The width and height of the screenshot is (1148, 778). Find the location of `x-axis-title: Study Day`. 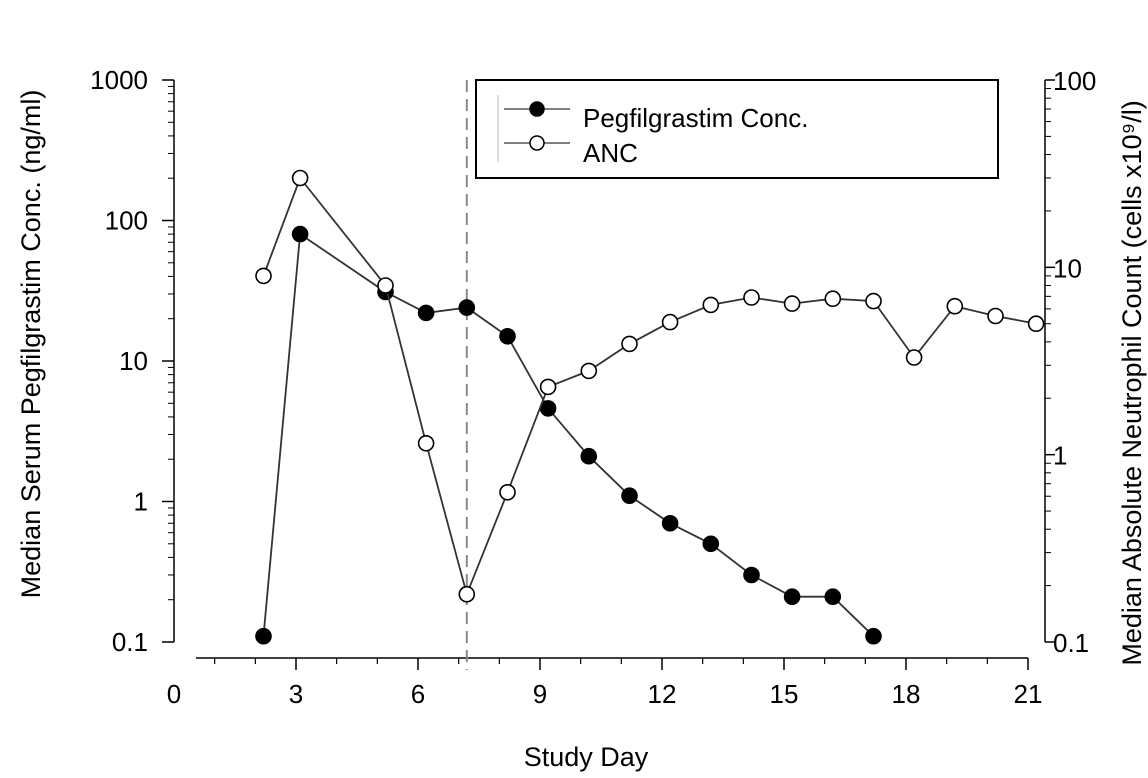

x-axis-title: Study Day is located at coordinates (586, 757).